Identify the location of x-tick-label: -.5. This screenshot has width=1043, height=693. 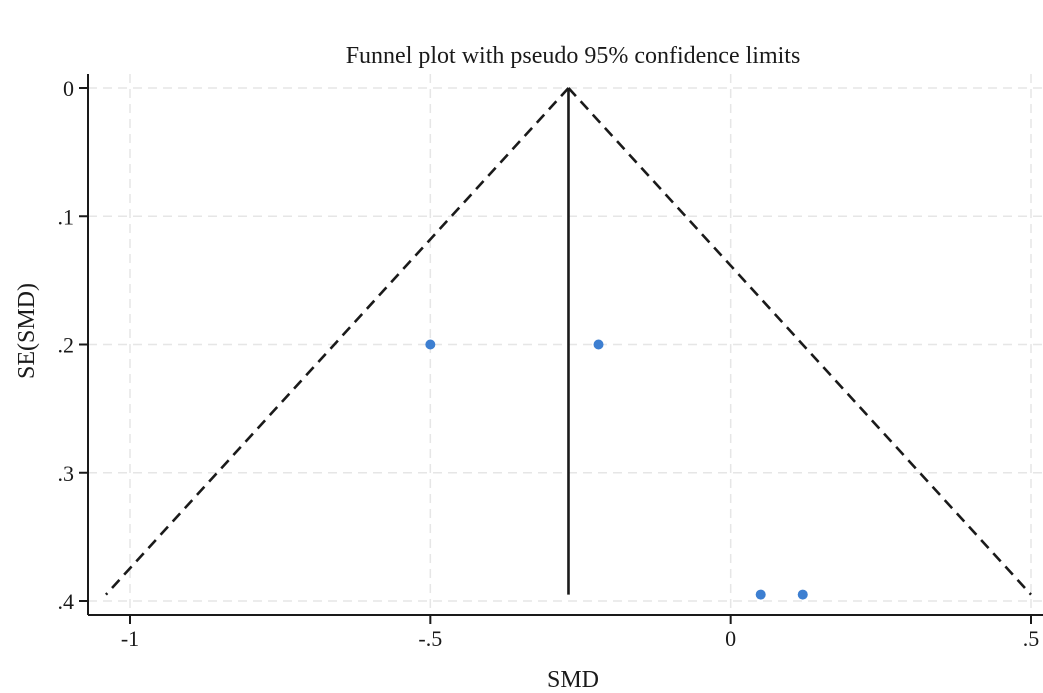
(430, 638).